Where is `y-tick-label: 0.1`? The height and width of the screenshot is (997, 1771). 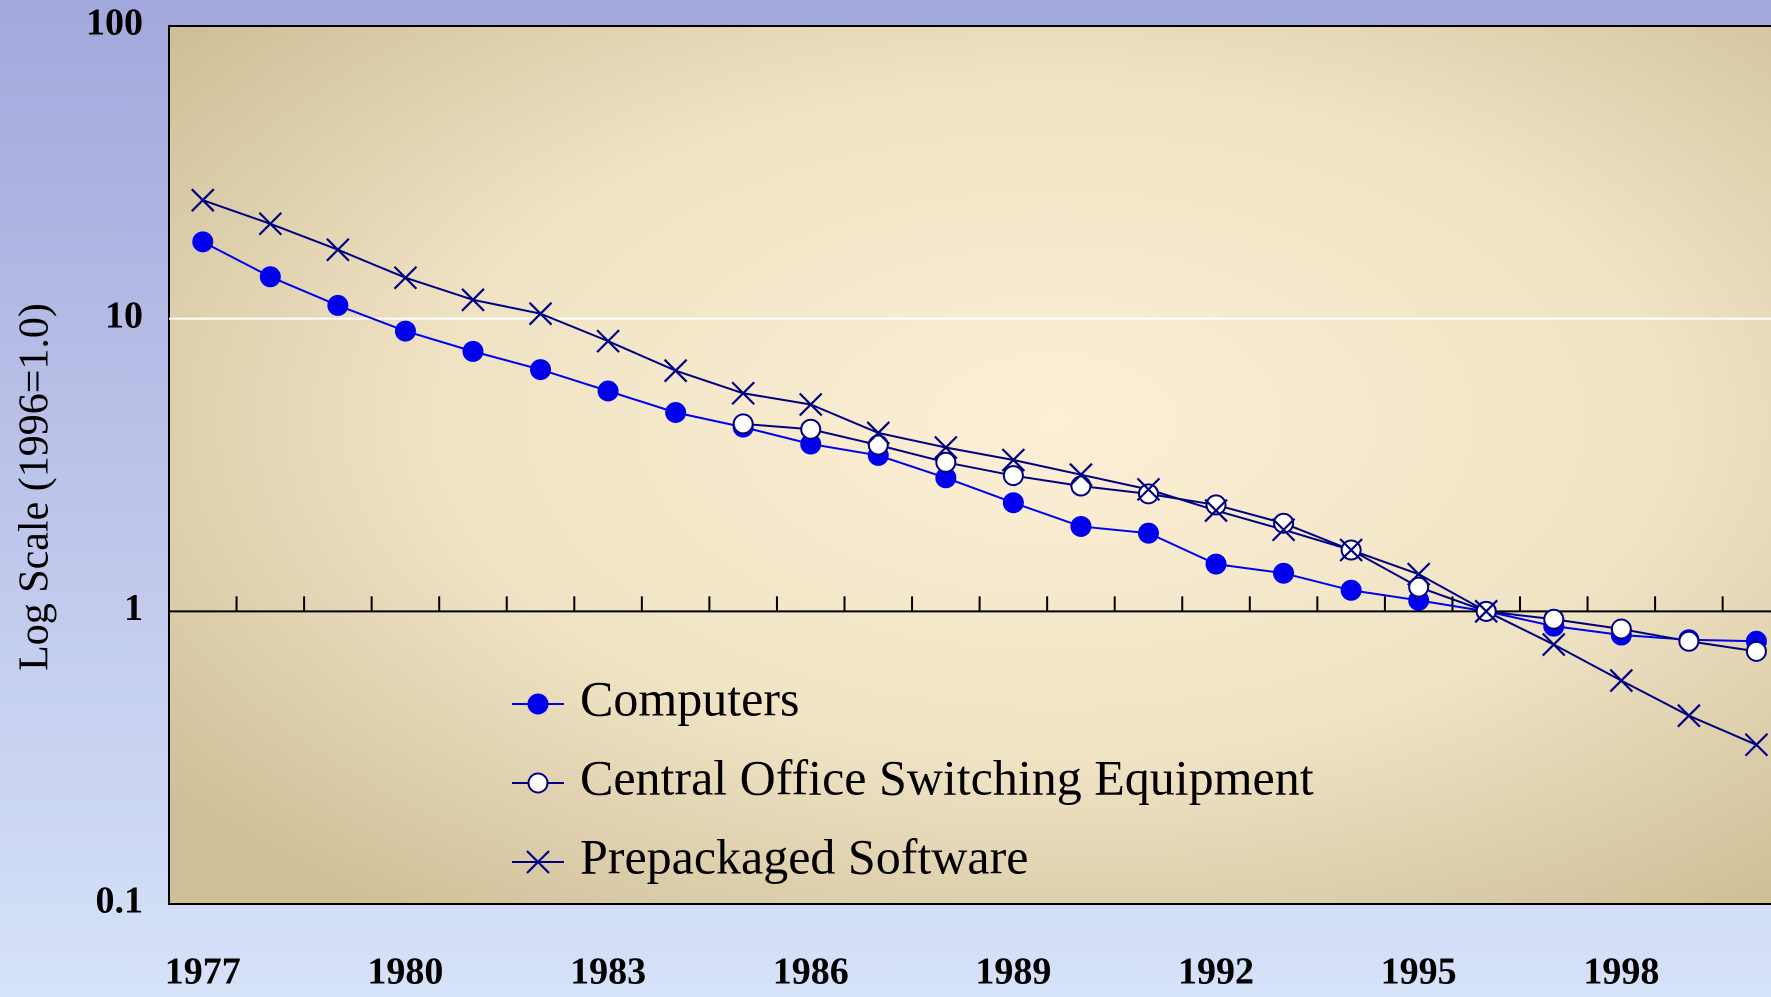 y-tick-label: 0.1 is located at coordinates (120, 901).